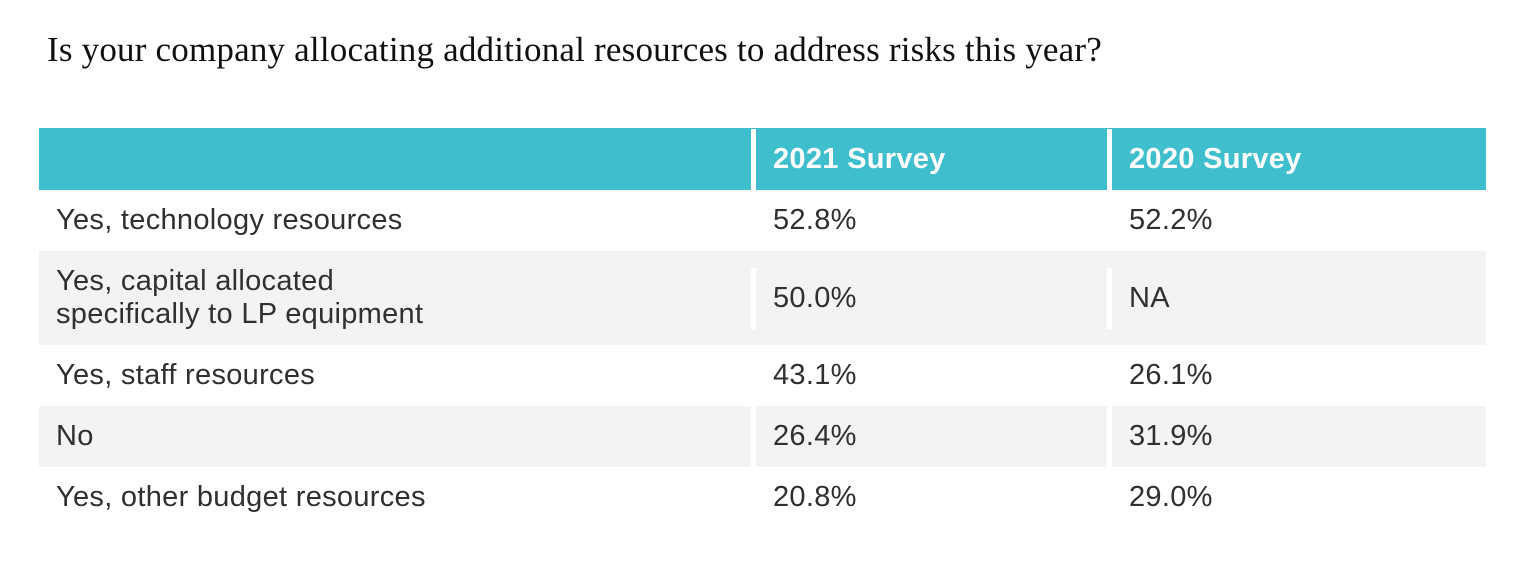 This screenshot has height=582, width=1530. I want to click on header-cell-empty, so click(395, 159).